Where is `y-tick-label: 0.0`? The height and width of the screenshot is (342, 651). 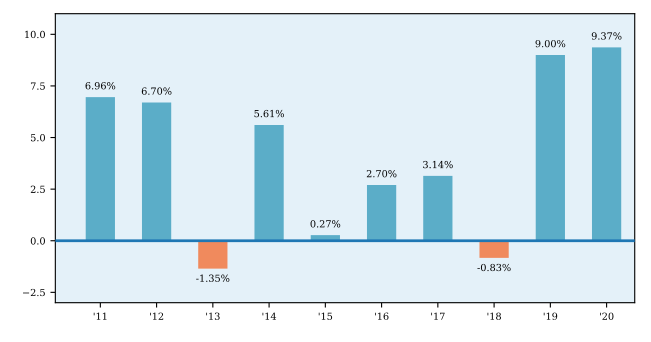
y-tick-label: 0.0 is located at coordinates (37, 241).